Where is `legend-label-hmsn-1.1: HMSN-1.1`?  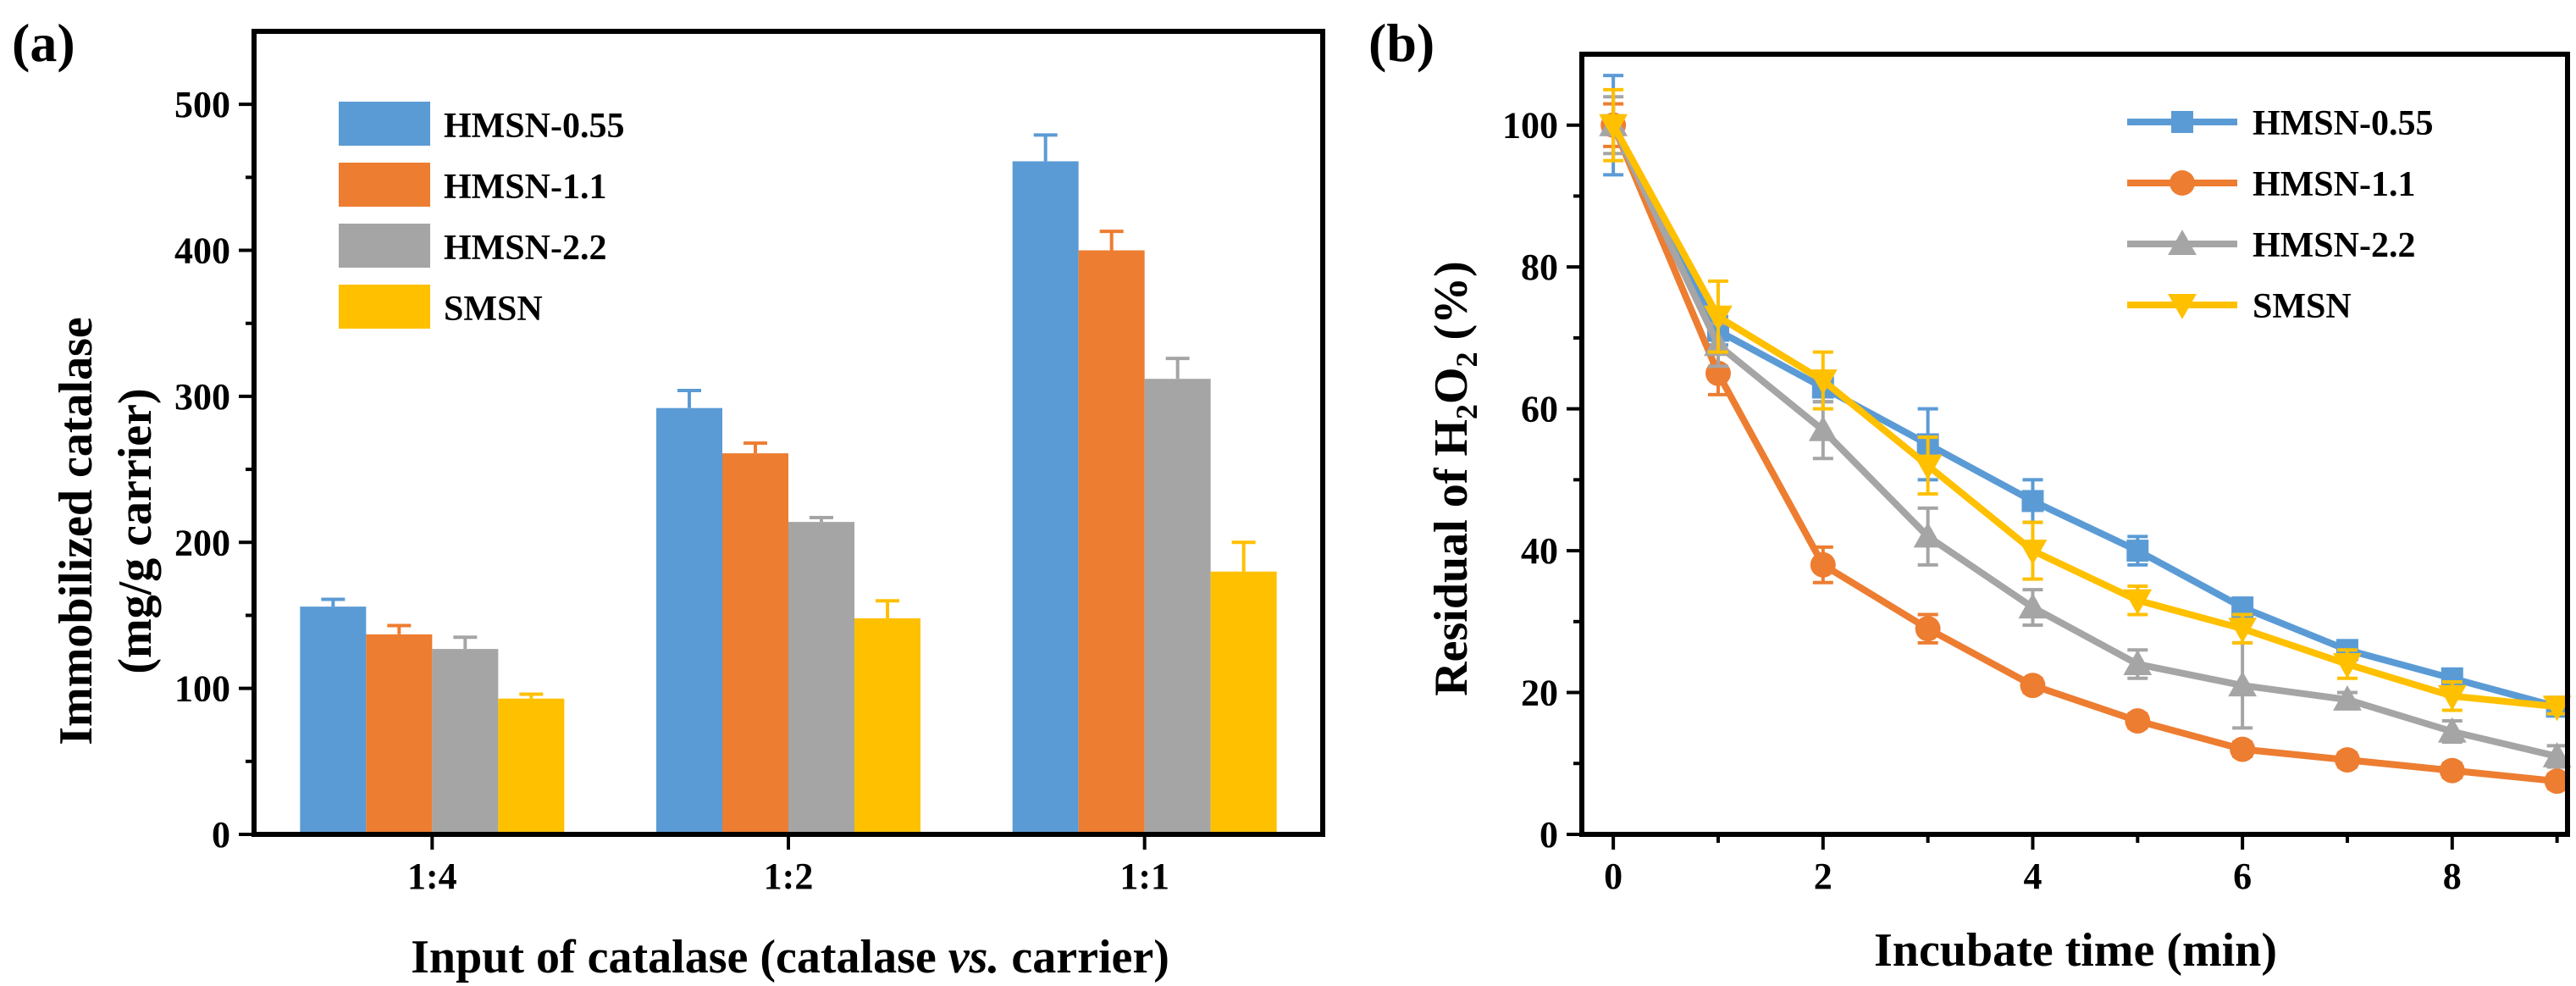
legend-label-hmsn-1.1: HMSN-1.1 is located at coordinates (525, 187).